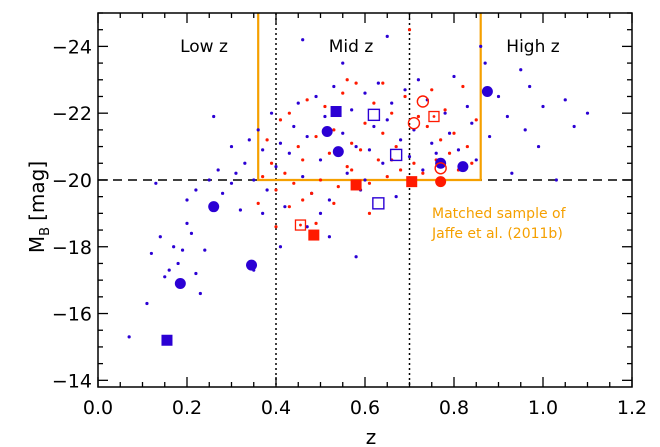 The image size is (660, 447). Describe the element at coordinates (454, 408) in the screenshot. I see `x-tick-label: 0.8` at that location.